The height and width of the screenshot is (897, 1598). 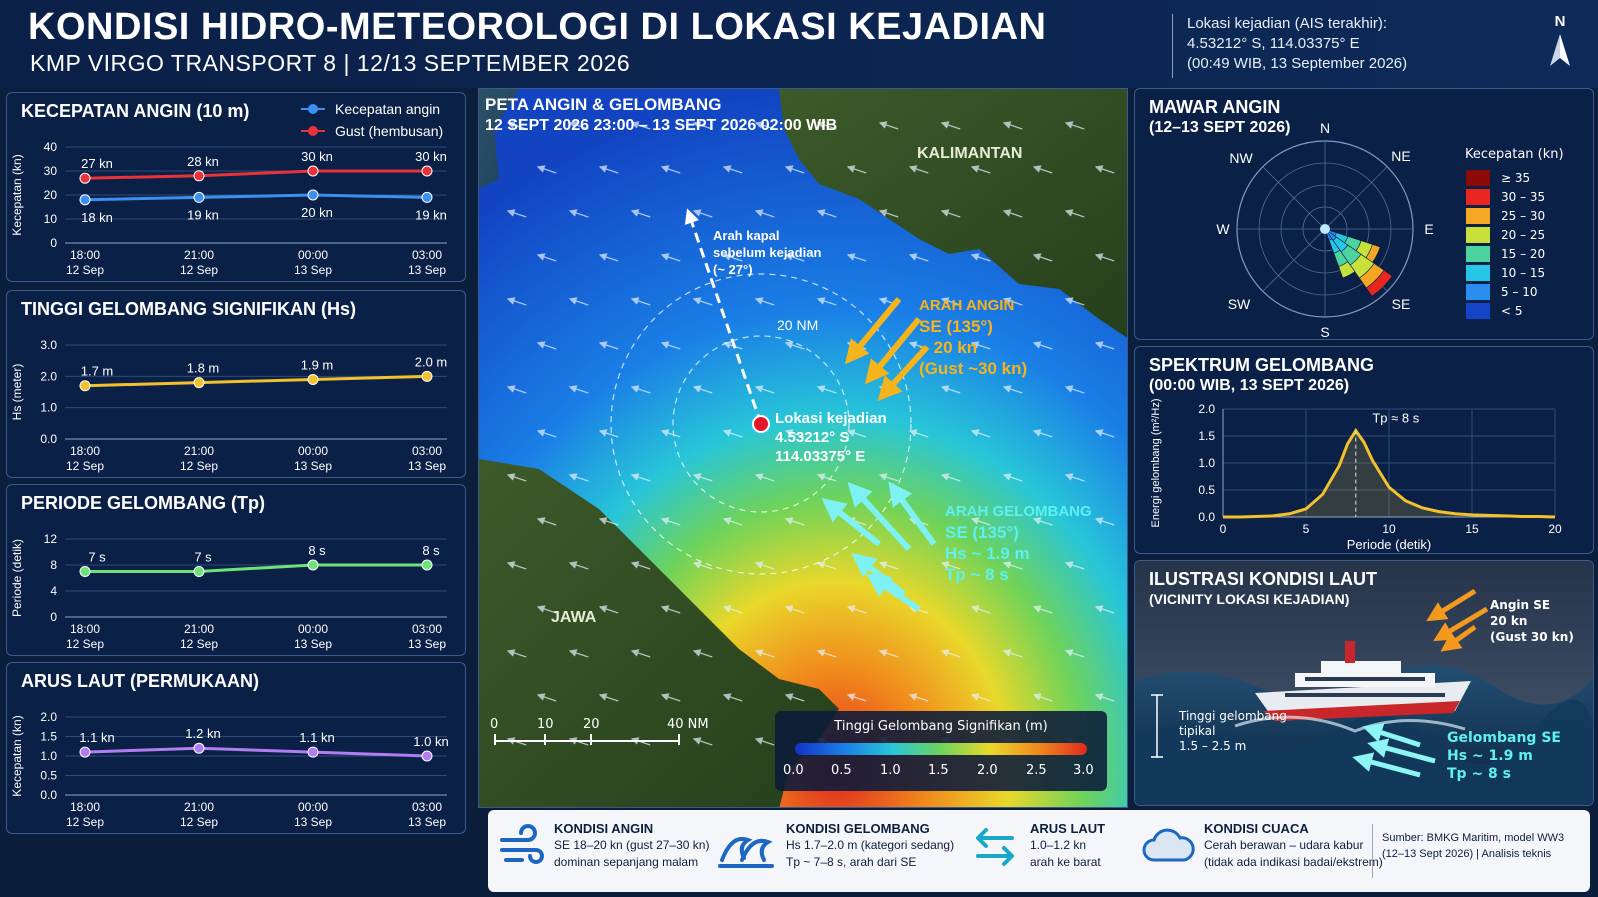 I want to click on ship-track-arrow, so click(x=723, y=316).